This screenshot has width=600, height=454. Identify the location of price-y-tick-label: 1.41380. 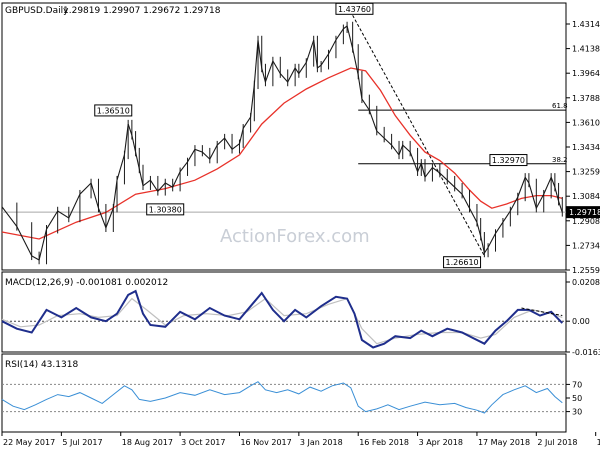
(586, 49).